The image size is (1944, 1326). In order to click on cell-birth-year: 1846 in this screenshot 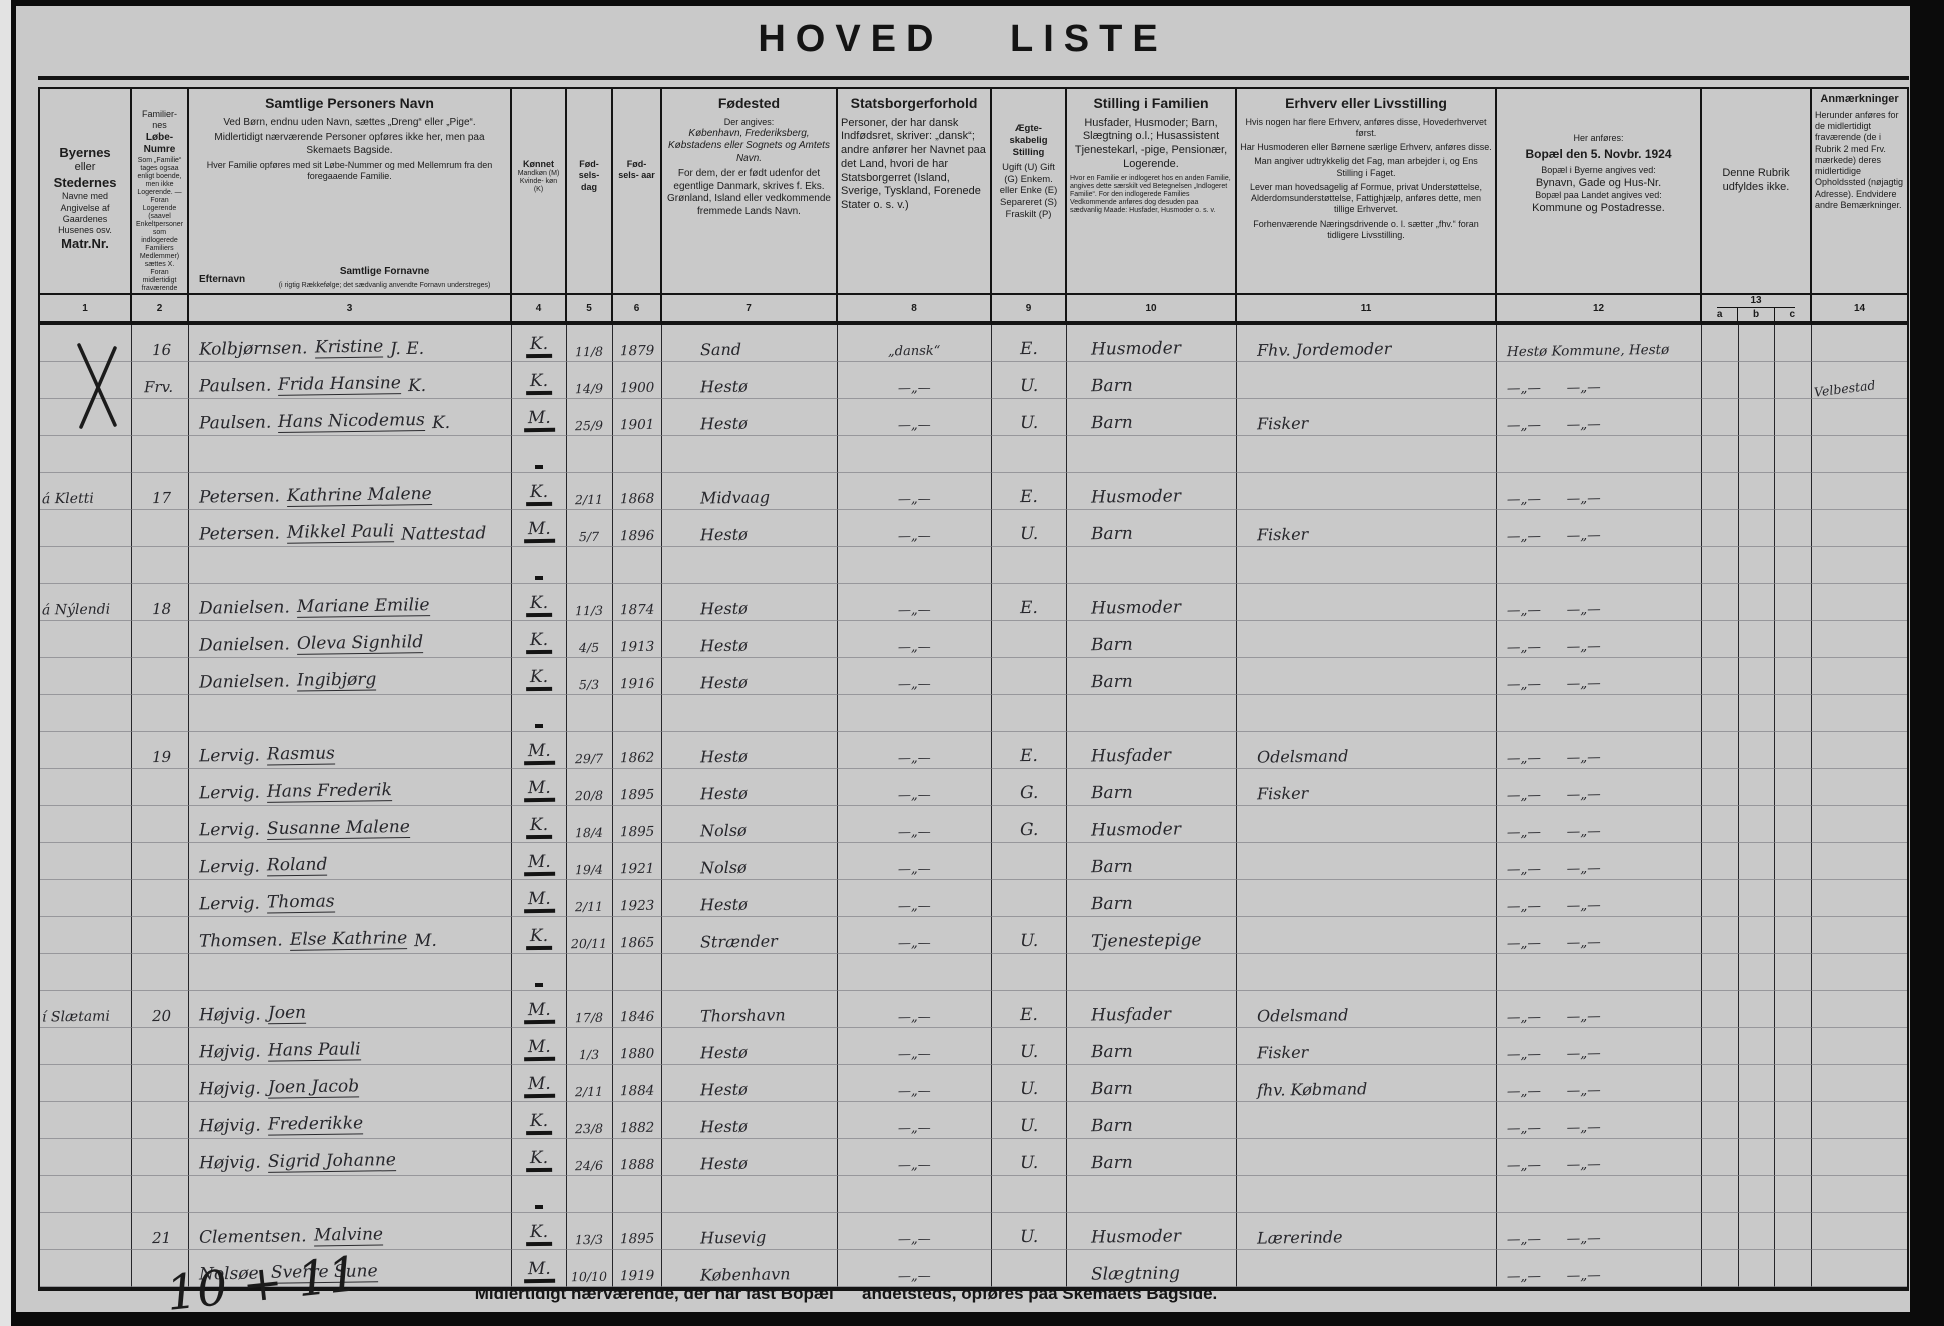, I will do `click(637, 1009)`.